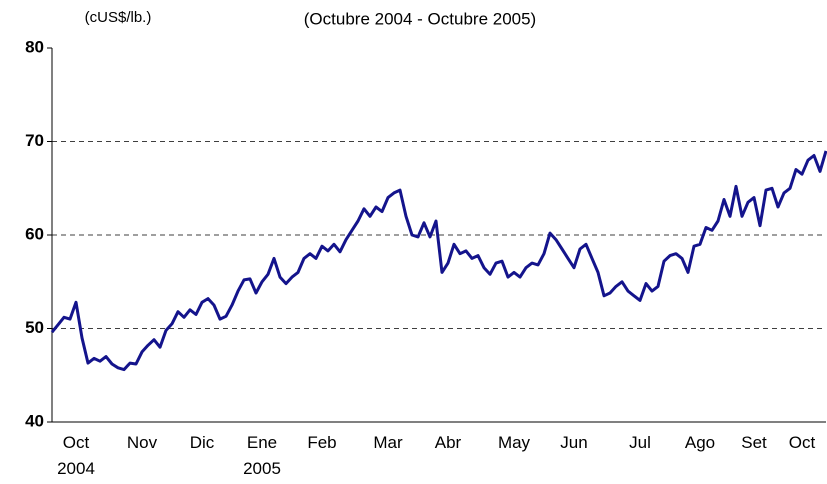  What do you see at coordinates (574, 442) in the screenshot?
I see `x-tick-label: Jun` at bounding box center [574, 442].